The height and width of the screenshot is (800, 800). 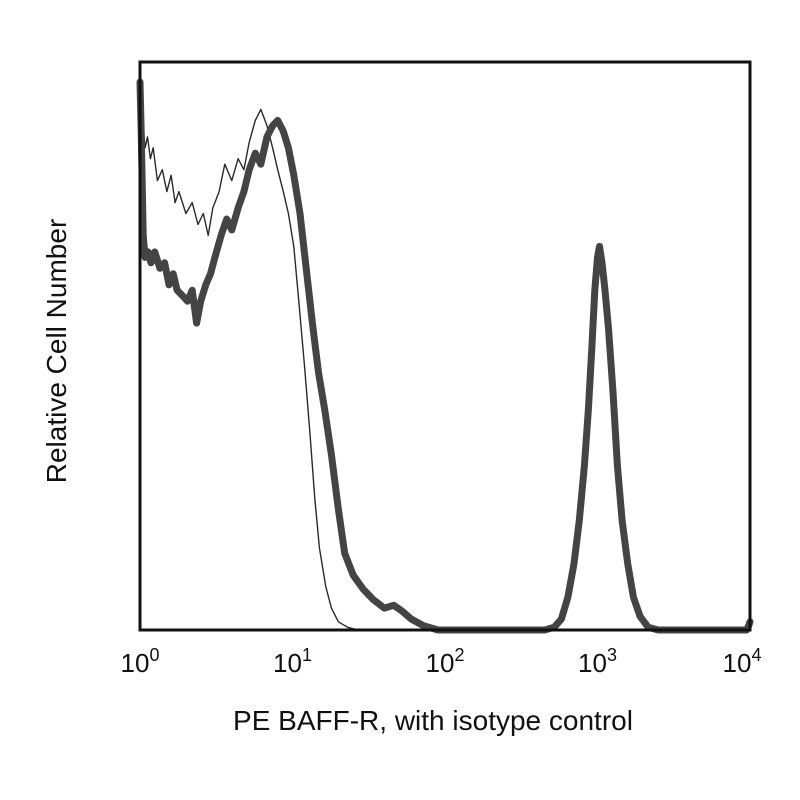 What do you see at coordinates (445, 661) in the screenshot?
I see `x-tick-label: 10²` at bounding box center [445, 661].